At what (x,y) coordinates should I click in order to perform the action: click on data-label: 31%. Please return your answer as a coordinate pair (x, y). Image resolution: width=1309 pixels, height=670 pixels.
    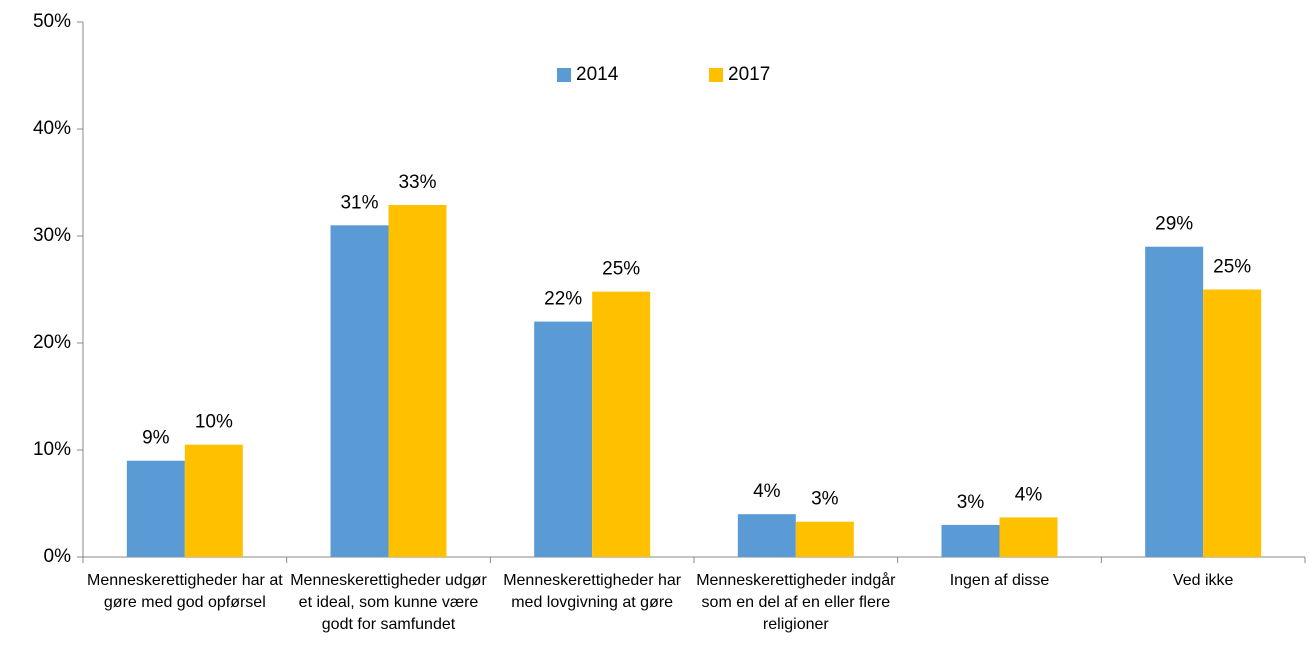
    Looking at the image, I should click on (359, 202).